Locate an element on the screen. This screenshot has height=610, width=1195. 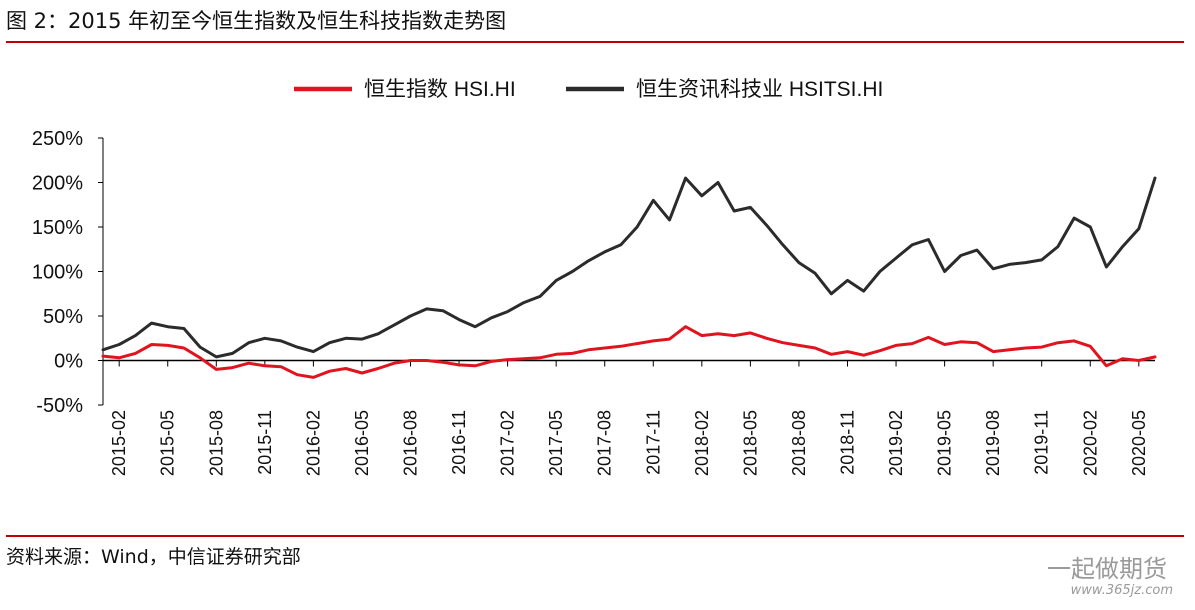
x-tick-label: 2017-08 is located at coordinates (605, 443).